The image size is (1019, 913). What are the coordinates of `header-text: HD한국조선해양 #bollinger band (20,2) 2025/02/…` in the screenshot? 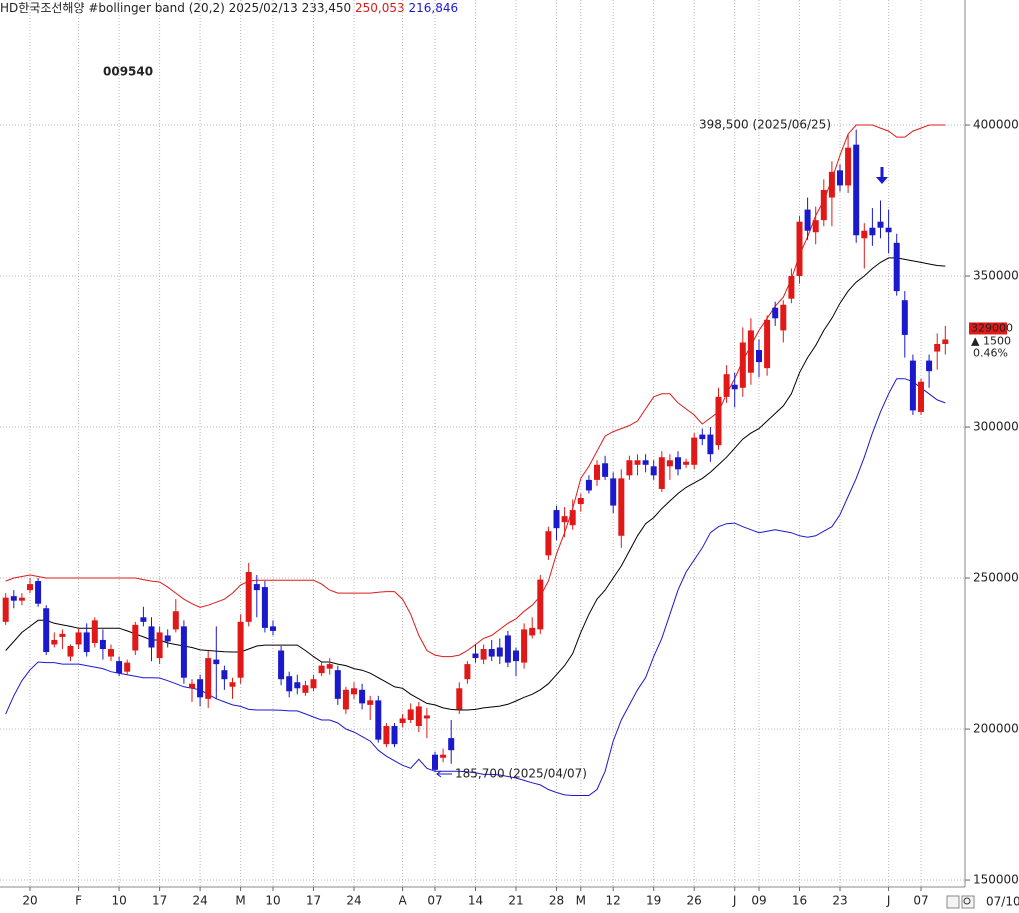 It's located at (175, 8).